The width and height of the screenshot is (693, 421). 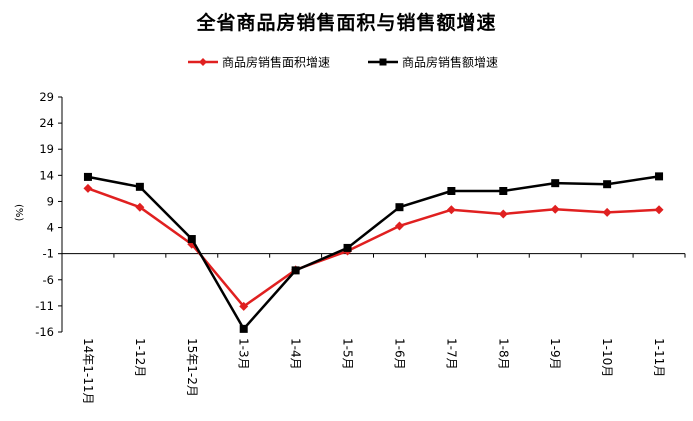 I want to click on y-axis-label: (%), so click(x=18, y=212).